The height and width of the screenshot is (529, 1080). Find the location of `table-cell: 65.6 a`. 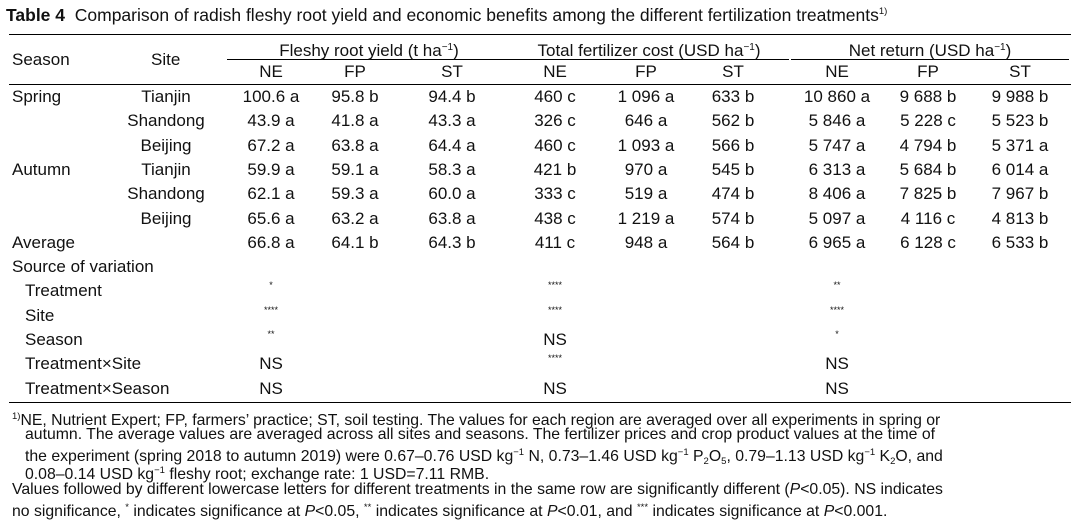

table-cell: 65.6 a is located at coordinates (271, 218).